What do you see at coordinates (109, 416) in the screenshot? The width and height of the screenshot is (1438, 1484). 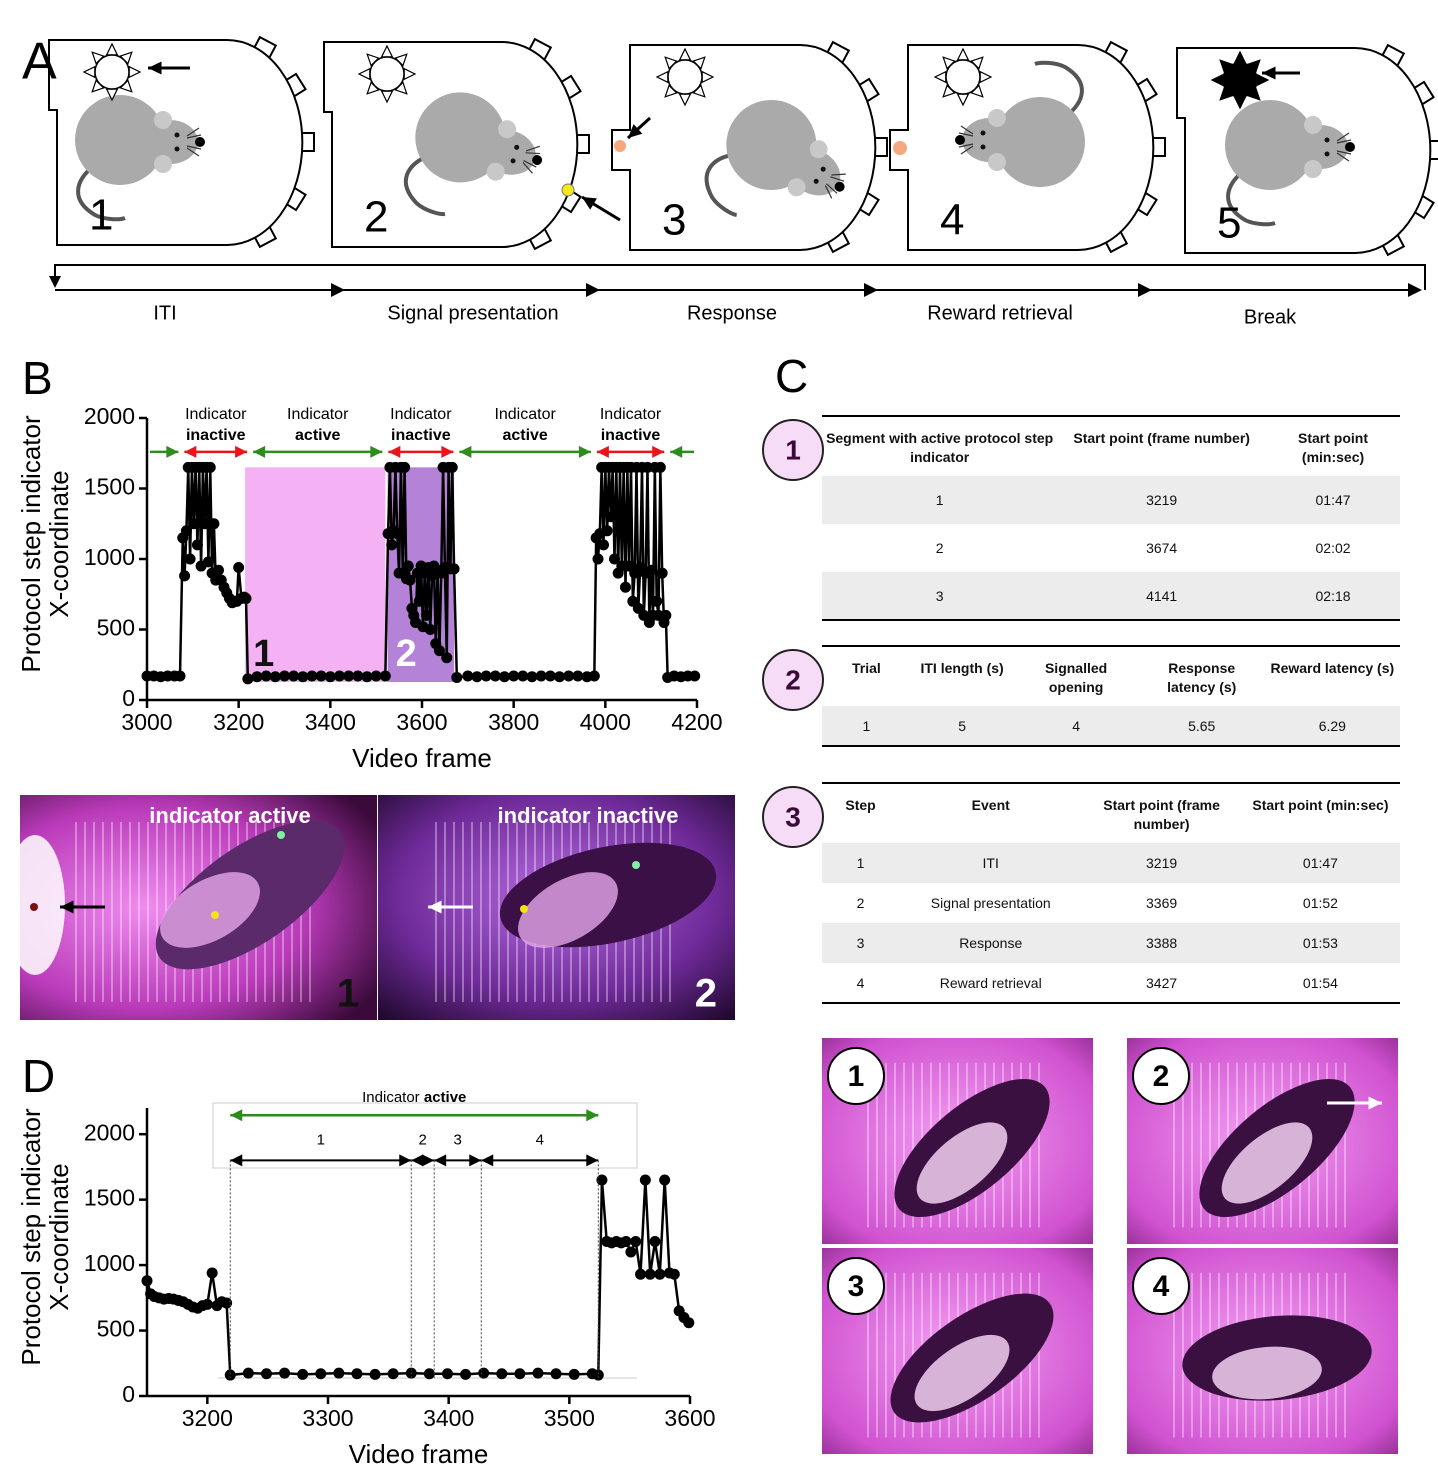 I see `y-tick-label: 2000` at bounding box center [109, 416].